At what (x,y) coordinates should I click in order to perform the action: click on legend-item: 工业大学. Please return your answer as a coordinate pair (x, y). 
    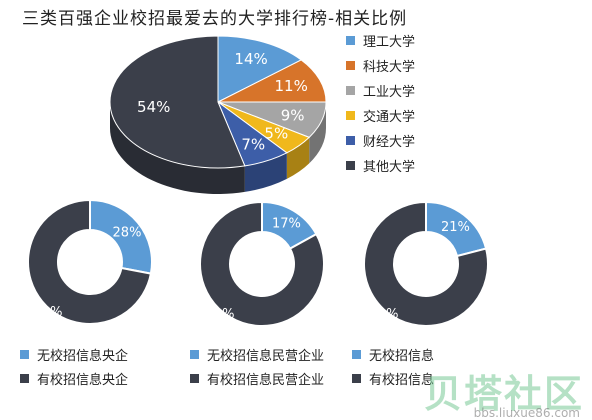
    Looking at the image, I should click on (380, 90).